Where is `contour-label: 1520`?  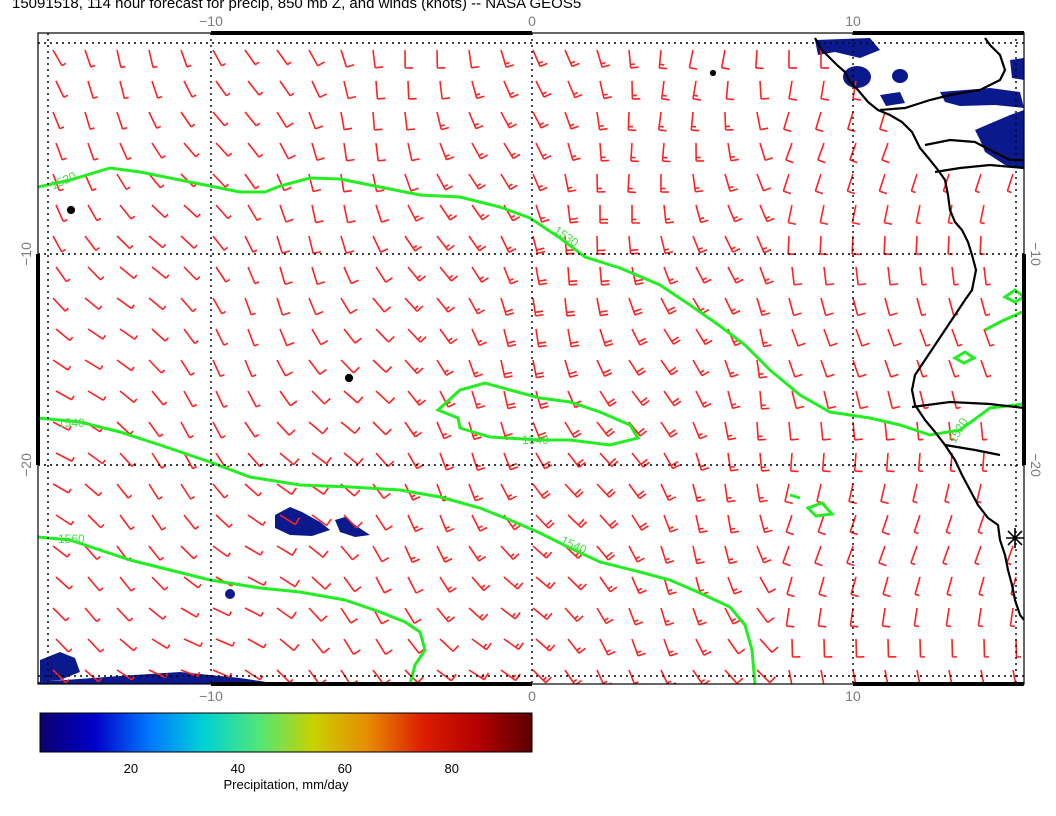 contour-label: 1520 is located at coordinates (958, 430).